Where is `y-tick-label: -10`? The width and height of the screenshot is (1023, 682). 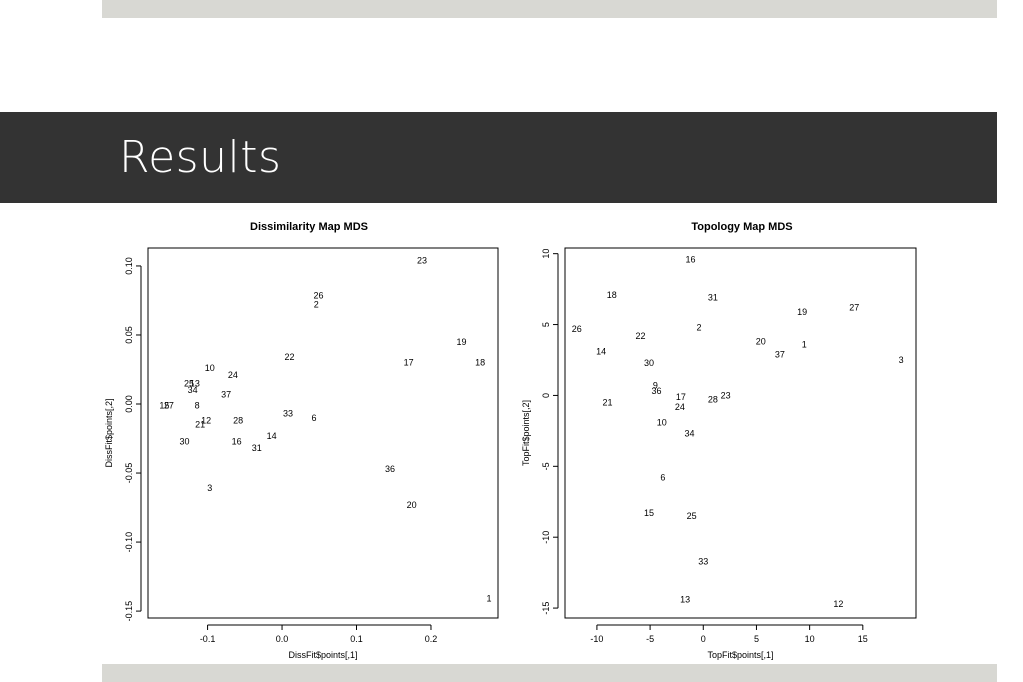
y-tick-label: -10 is located at coordinates (546, 537).